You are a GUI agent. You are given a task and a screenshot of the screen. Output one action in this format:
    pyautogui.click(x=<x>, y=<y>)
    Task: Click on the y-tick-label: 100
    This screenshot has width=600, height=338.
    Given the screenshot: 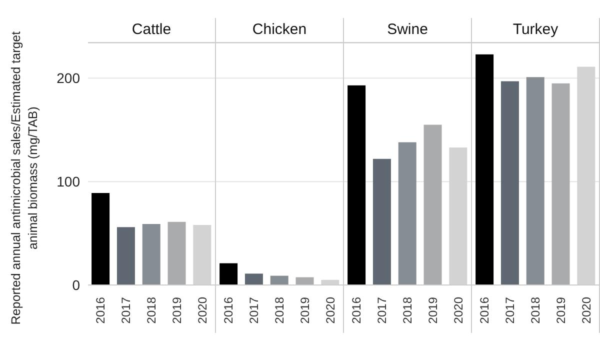 What is the action you would take?
    pyautogui.click(x=68, y=182)
    